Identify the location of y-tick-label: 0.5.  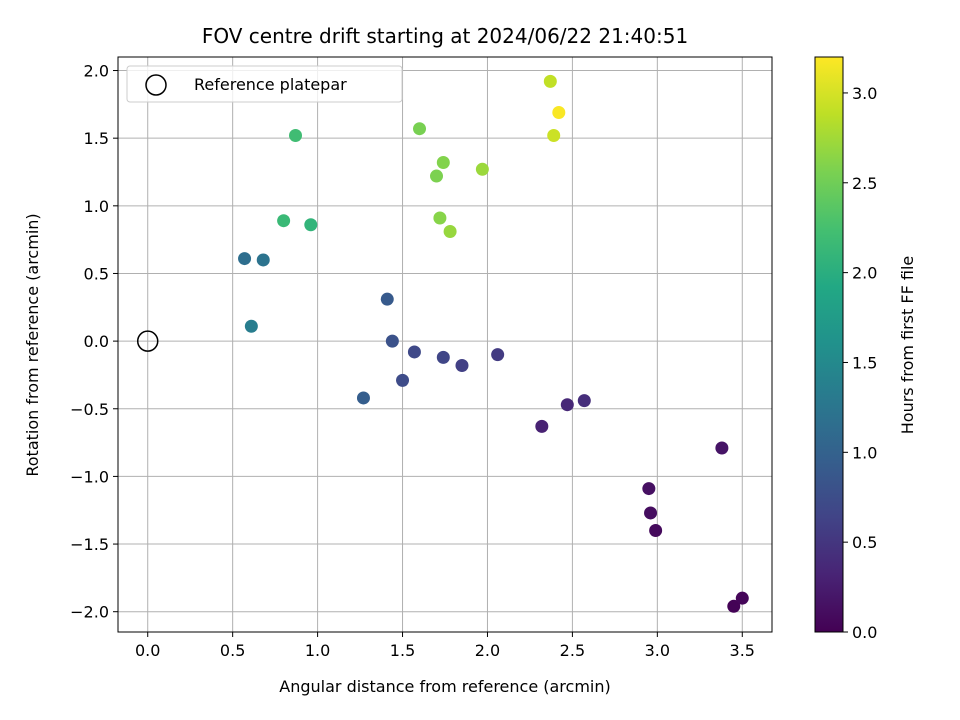
(96, 273).